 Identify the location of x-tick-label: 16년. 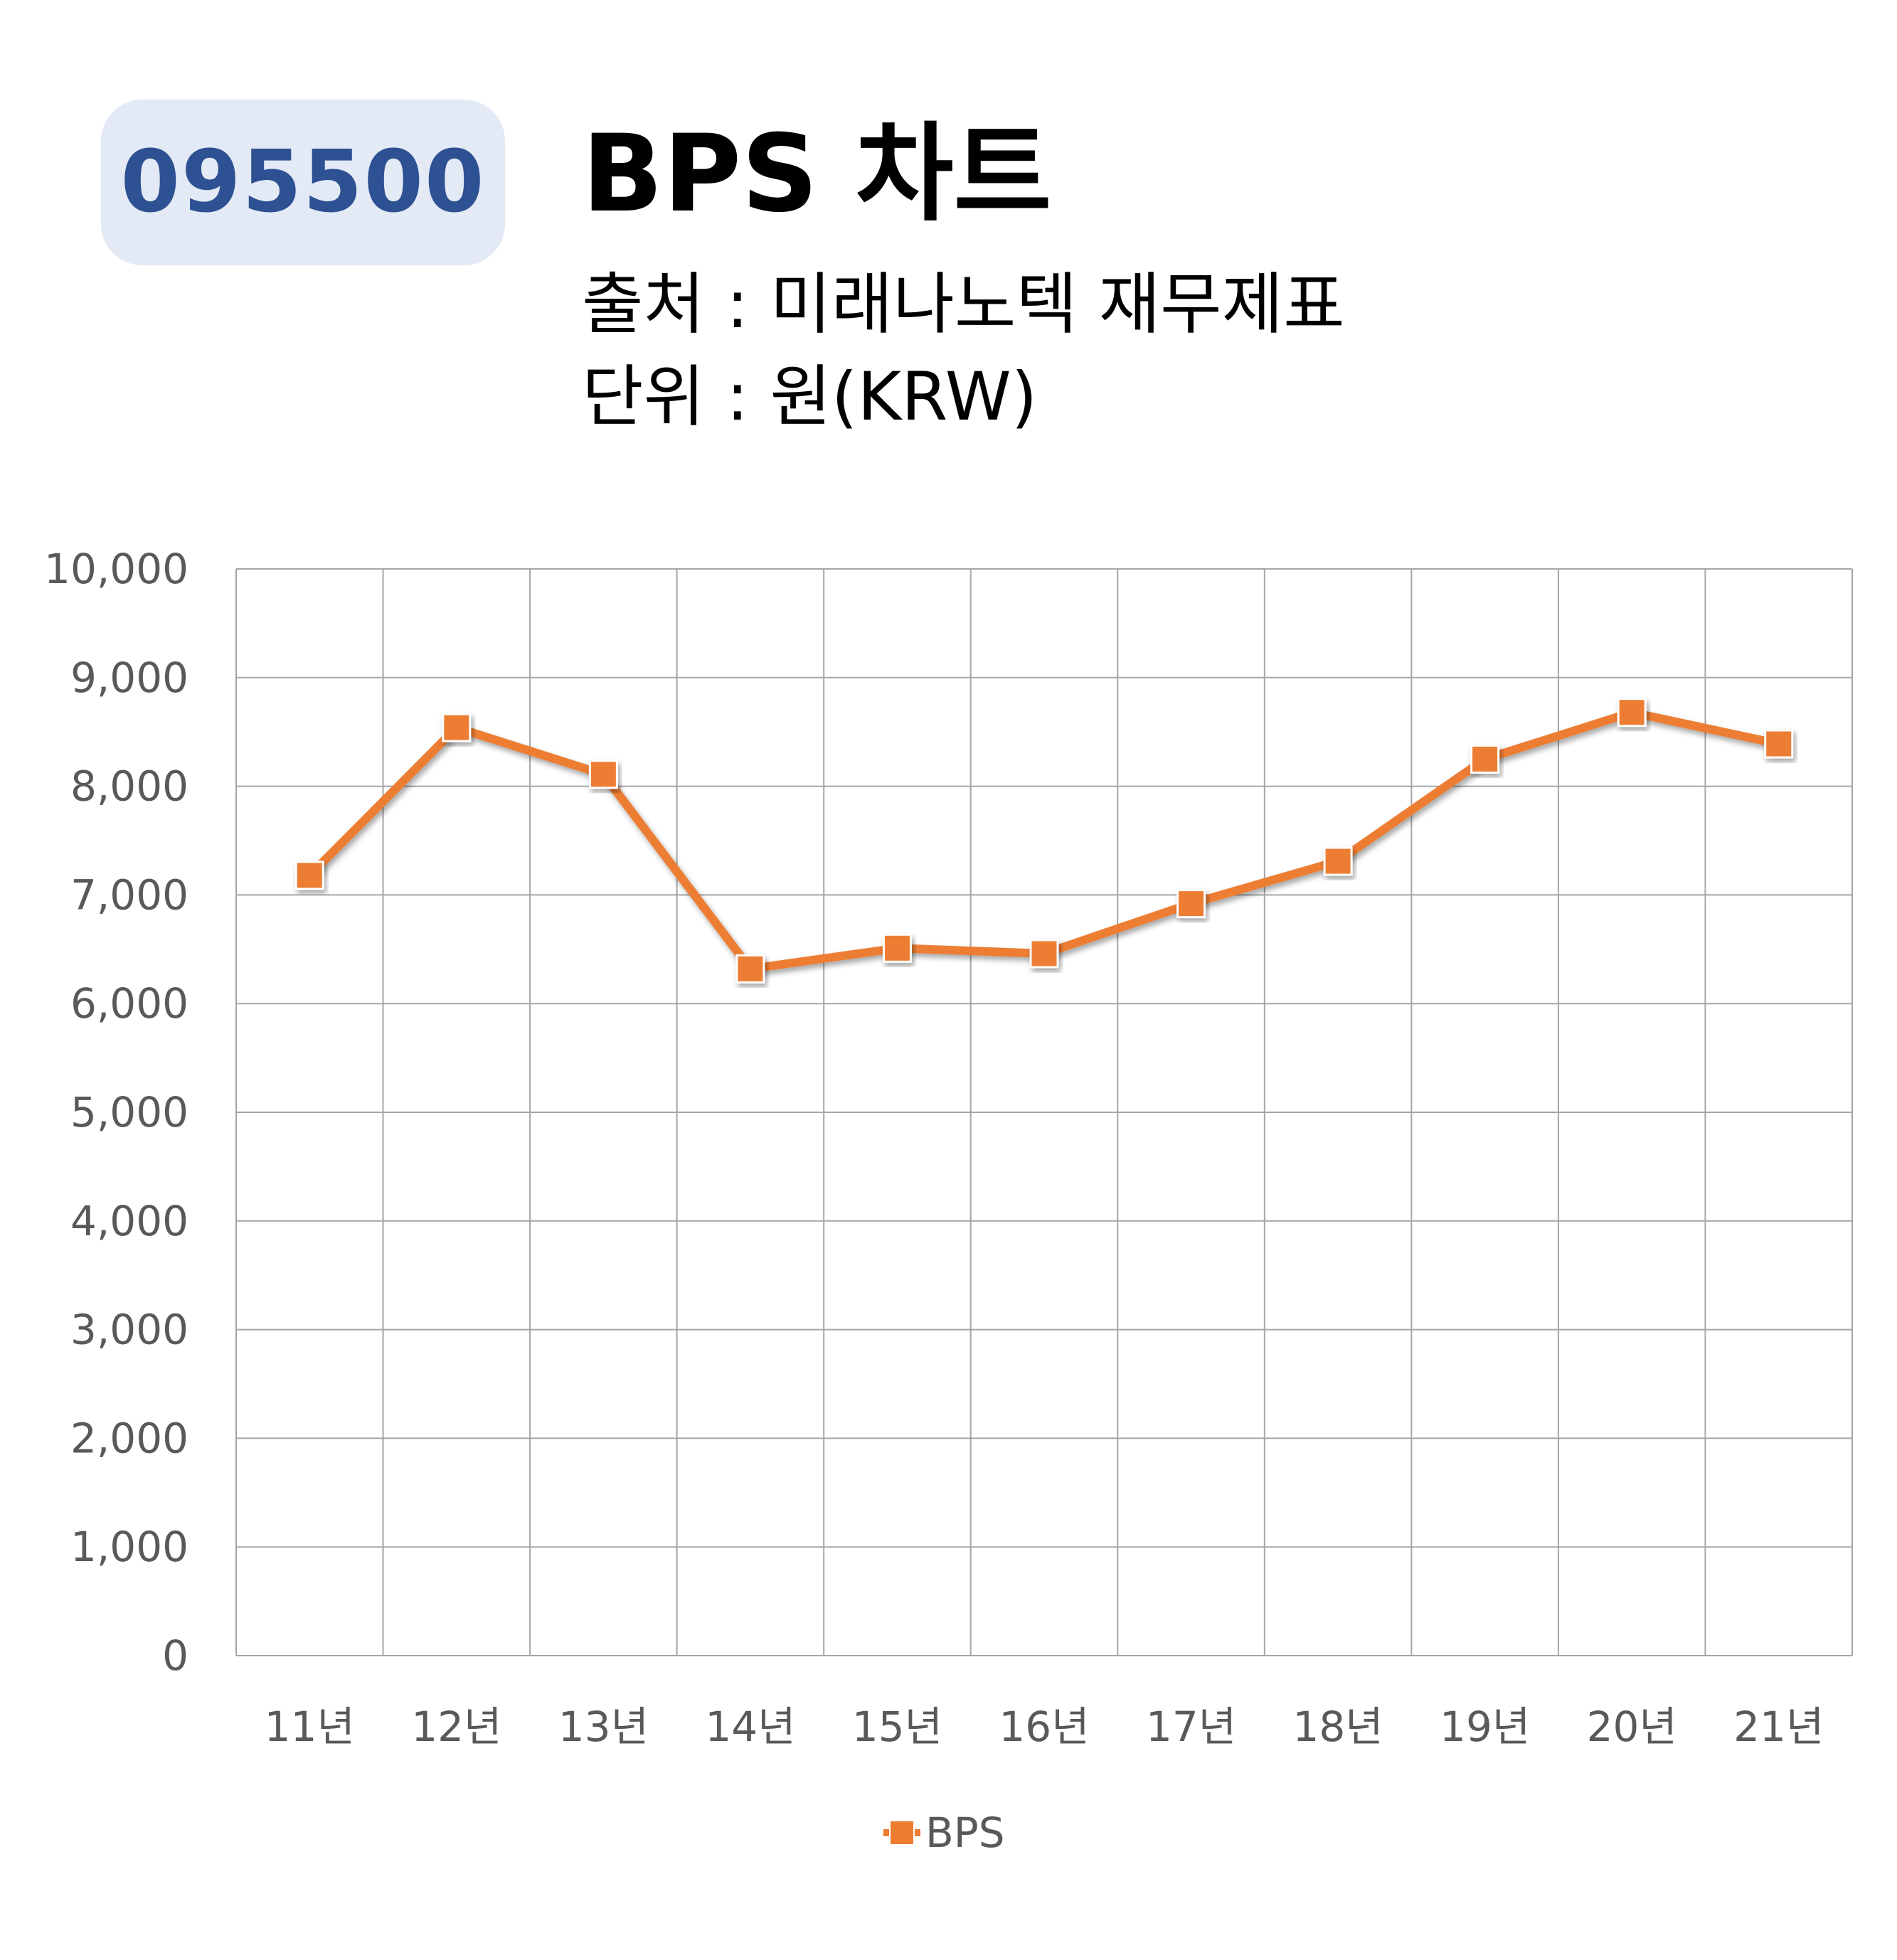
(1044, 1727).